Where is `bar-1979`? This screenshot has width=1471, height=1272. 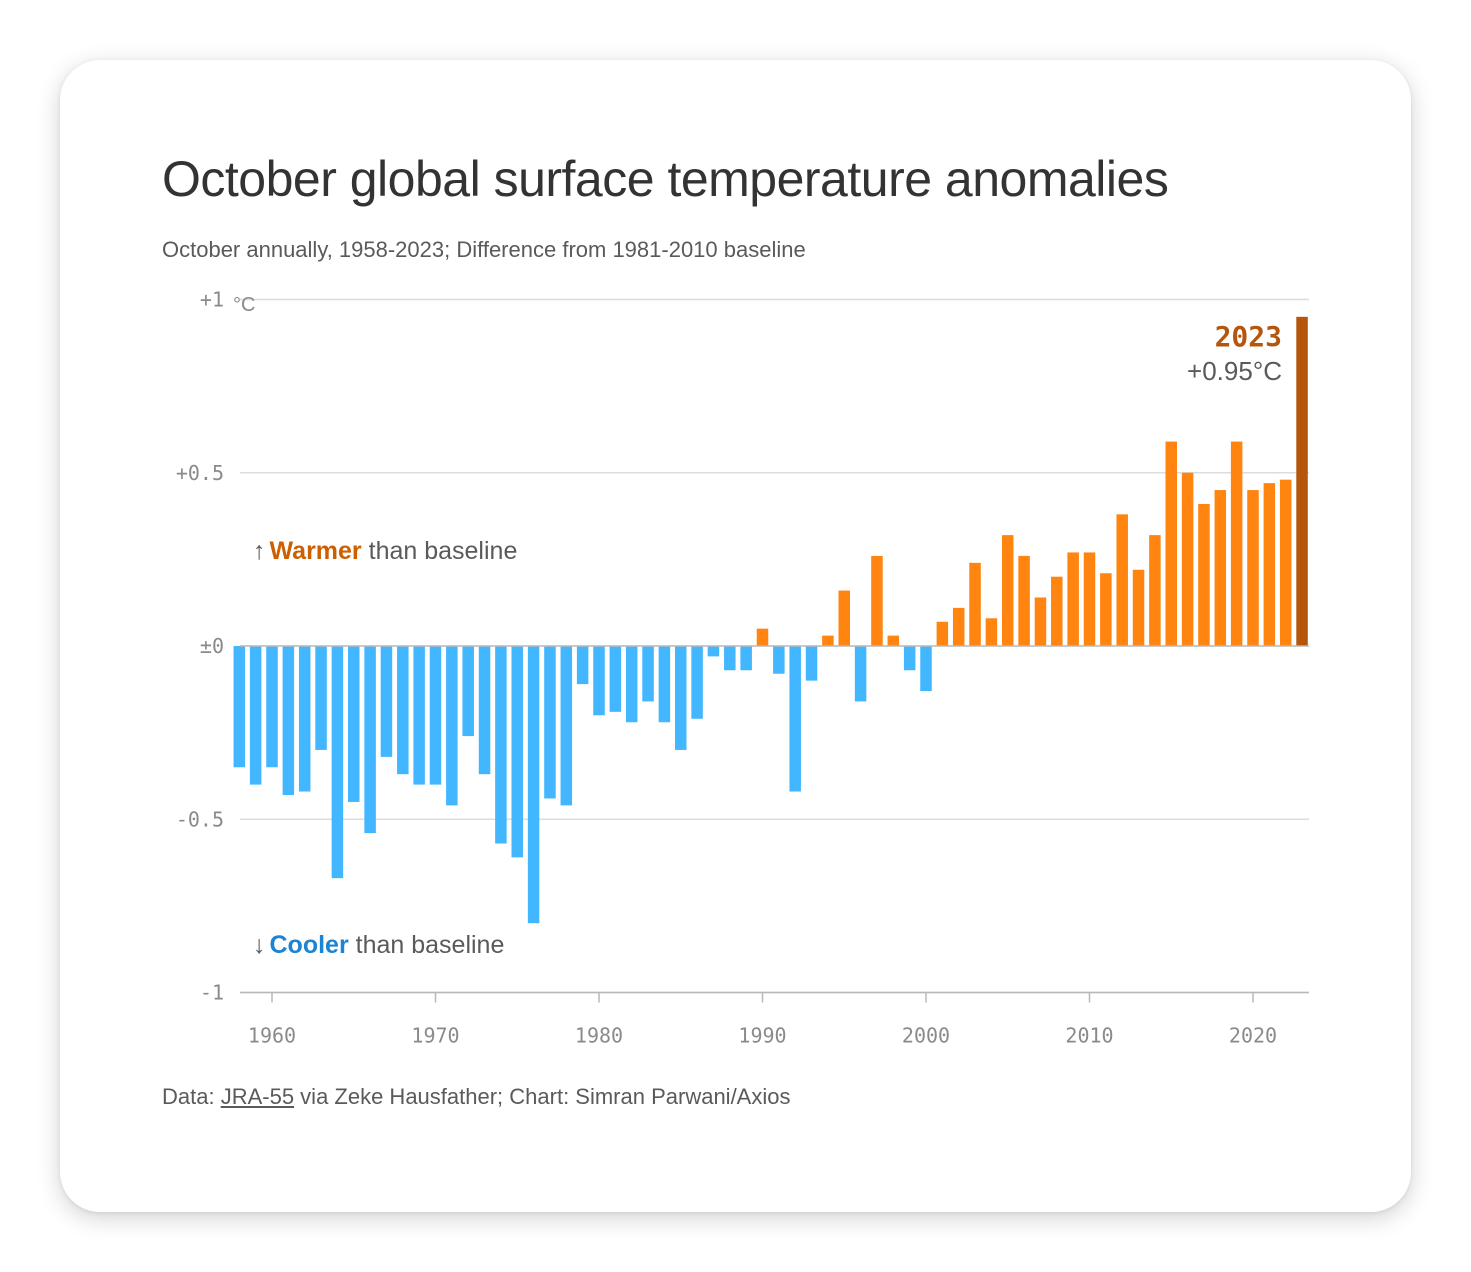
bar-1979 is located at coordinates (582, 665).